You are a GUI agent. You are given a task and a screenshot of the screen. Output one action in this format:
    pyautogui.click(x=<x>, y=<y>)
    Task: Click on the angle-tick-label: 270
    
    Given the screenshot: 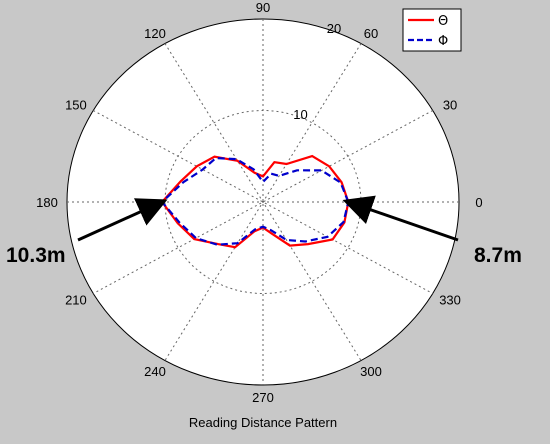 What is the action you would take?
    pyautogui.click(x=263, y=397)
    